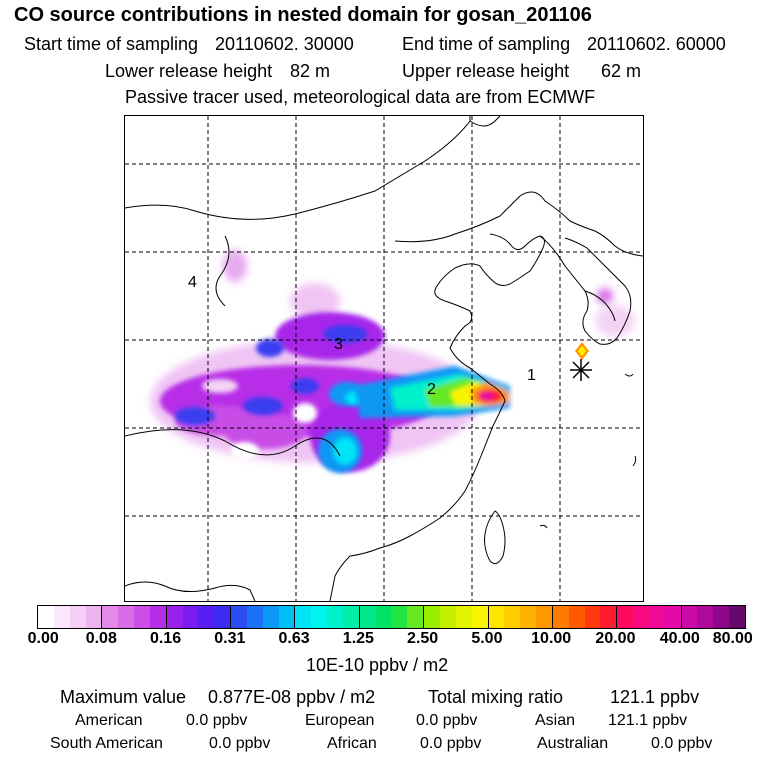 The image size is (768, 768). I want to click on start-time-value: 20110602. 30000, so click(284, 44).